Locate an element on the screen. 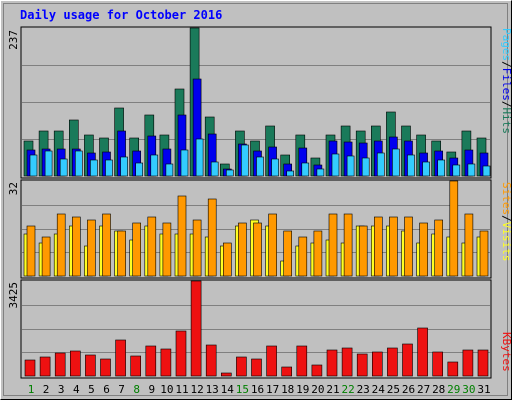 The width and height of the screenshot is (512, 400). x-label-day-16: 16 is located at coordinates (257, 389).